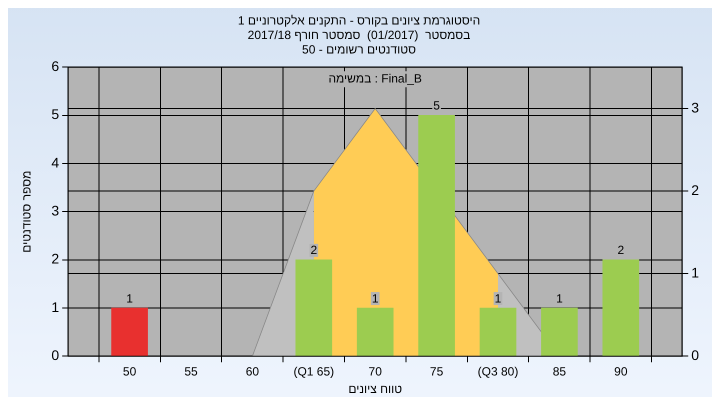 The height and width of the screenshot is (405, 720). Describe the element at coordinates (55, 66) in the screenshot. I see `y-tick-label: 6` at that location.